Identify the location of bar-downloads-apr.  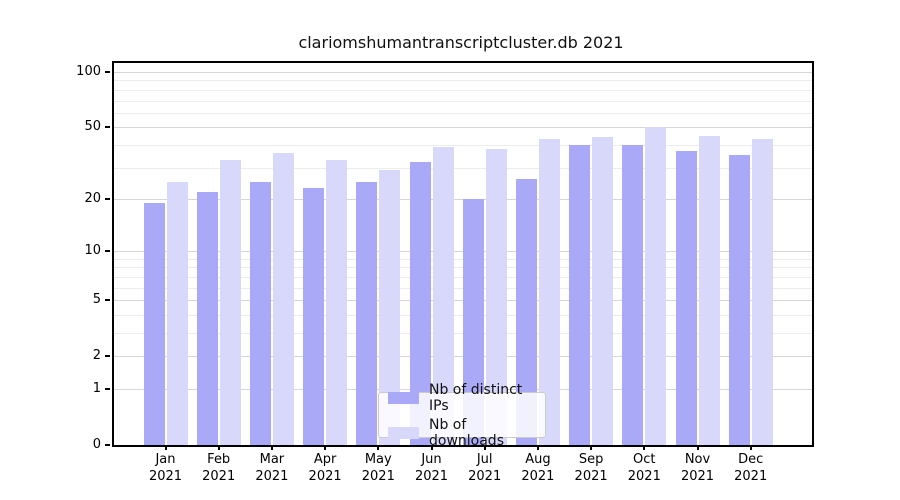
(337, 302).